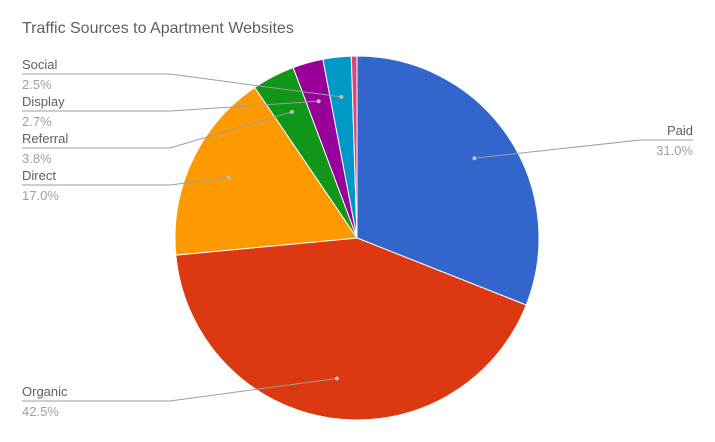  I want to click on leader-dot-referral, so click(291, 111).